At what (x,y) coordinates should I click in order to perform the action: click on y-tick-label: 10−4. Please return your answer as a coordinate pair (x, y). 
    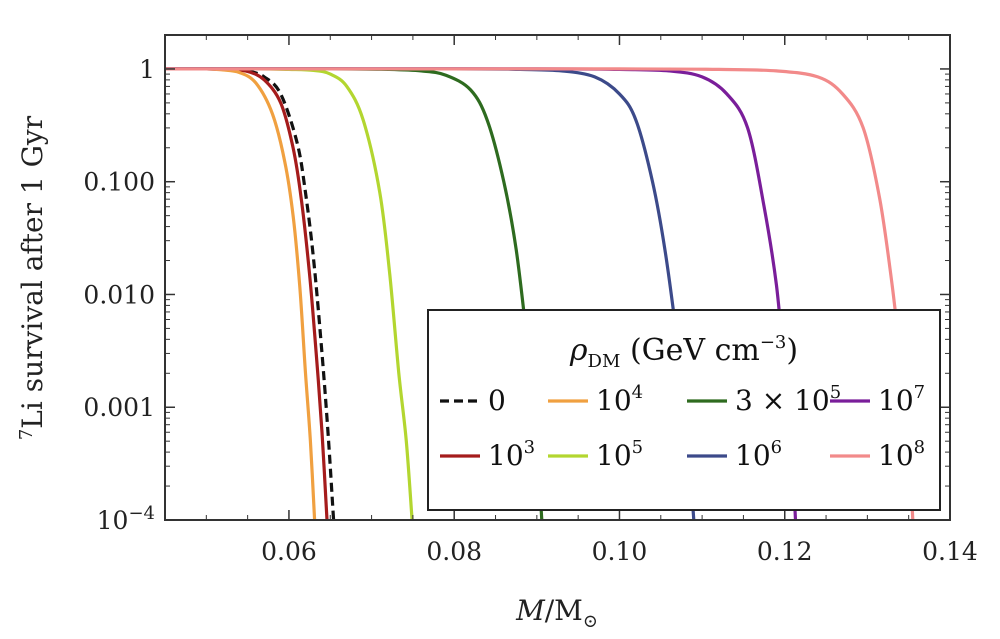
    Looking at the image, I should click on (126, 519).